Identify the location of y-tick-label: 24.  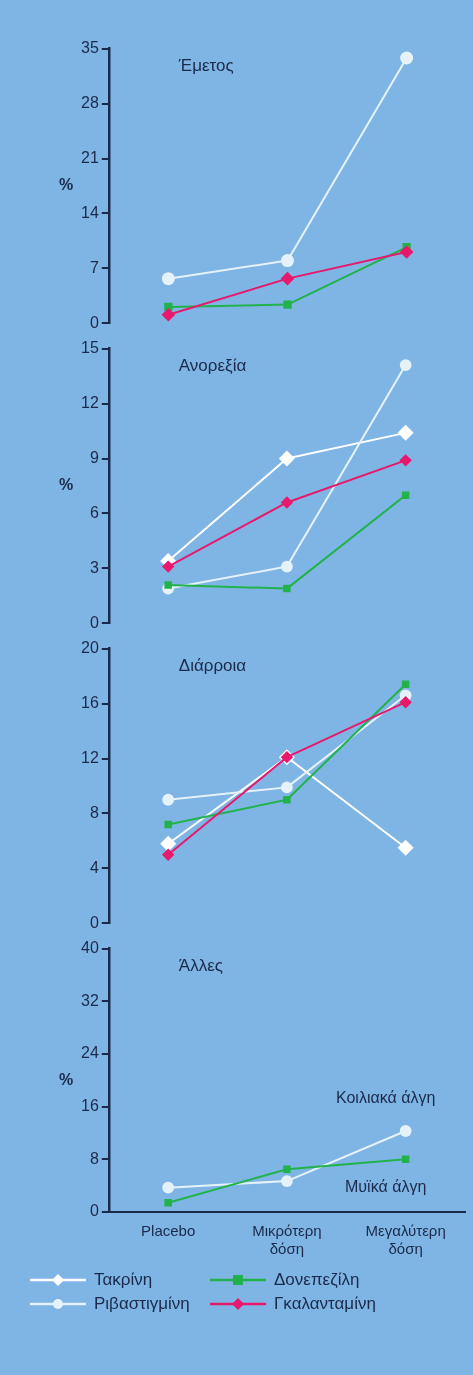
(90, 1053).